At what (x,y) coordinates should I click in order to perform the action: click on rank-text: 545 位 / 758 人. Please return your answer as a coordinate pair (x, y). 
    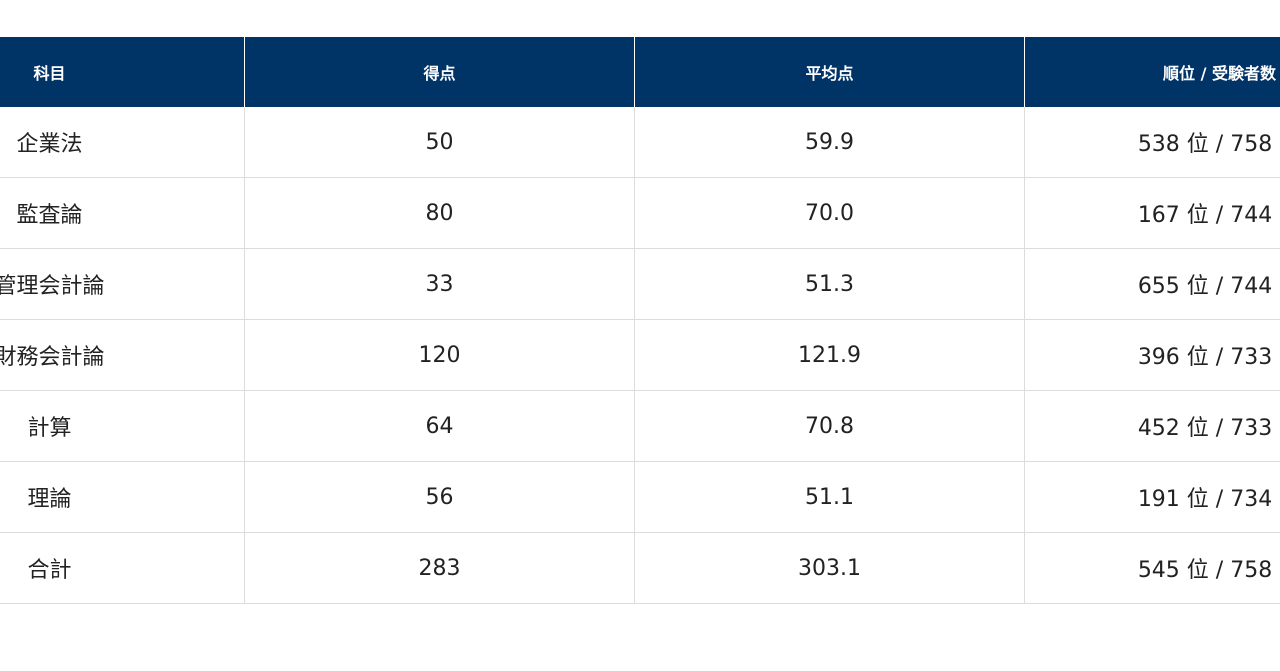
    Looking at the image, I should click on (1208, 570).